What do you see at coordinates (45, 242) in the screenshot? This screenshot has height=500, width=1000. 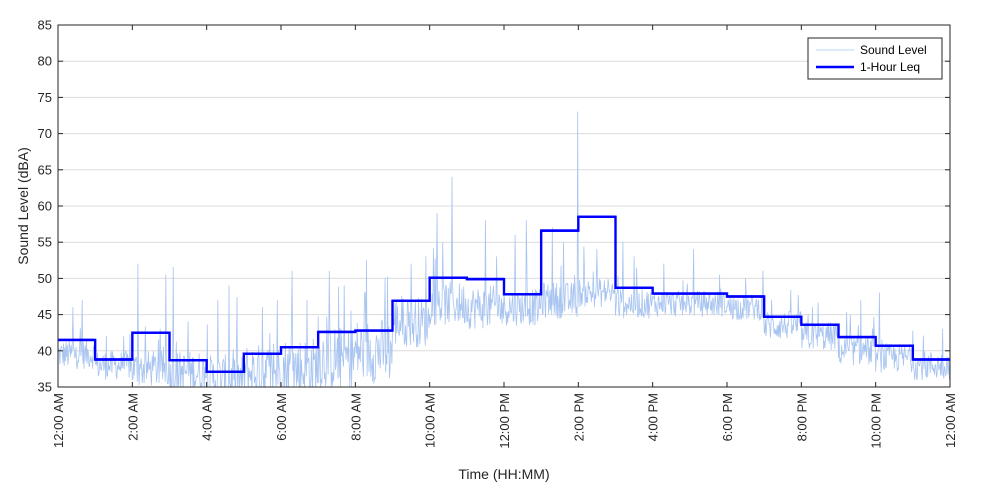 I see `y-tick-label: 55` at bounding box center [45, 242].